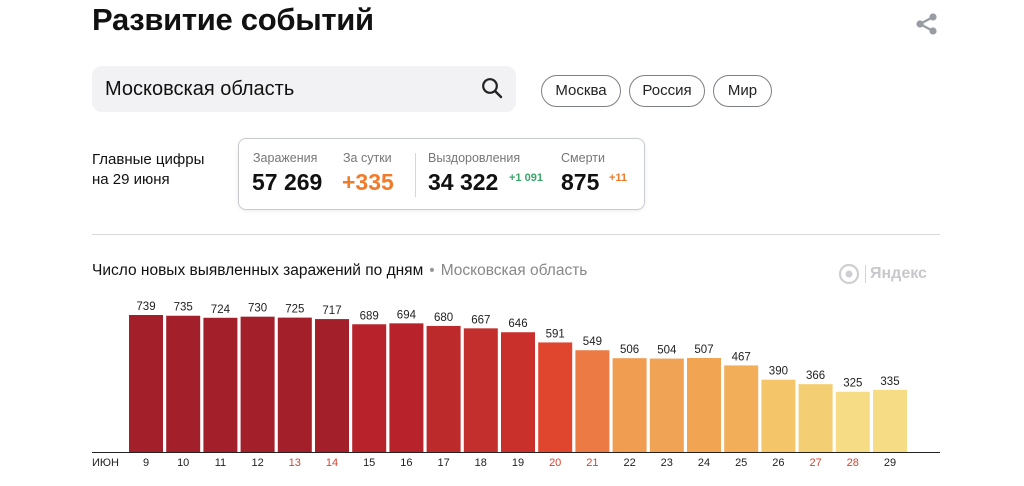 The height and width of the screenshot is (486, 1024). What do you see at coordinates (927, 24) in the screenshot?
I see `share-icon` at bounding box center [927, 24].